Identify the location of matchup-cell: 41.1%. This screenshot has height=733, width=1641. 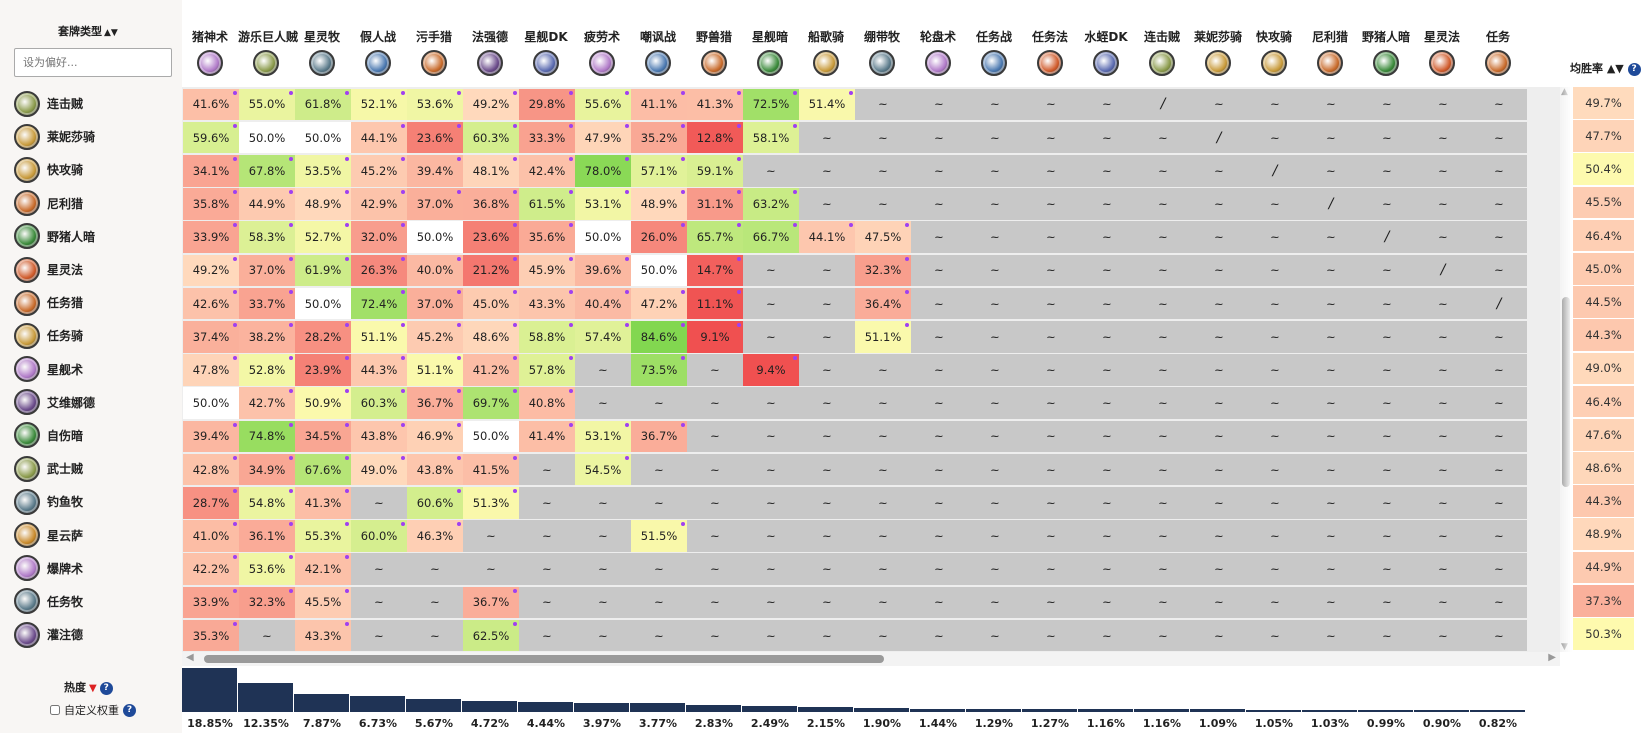
(659, 104).